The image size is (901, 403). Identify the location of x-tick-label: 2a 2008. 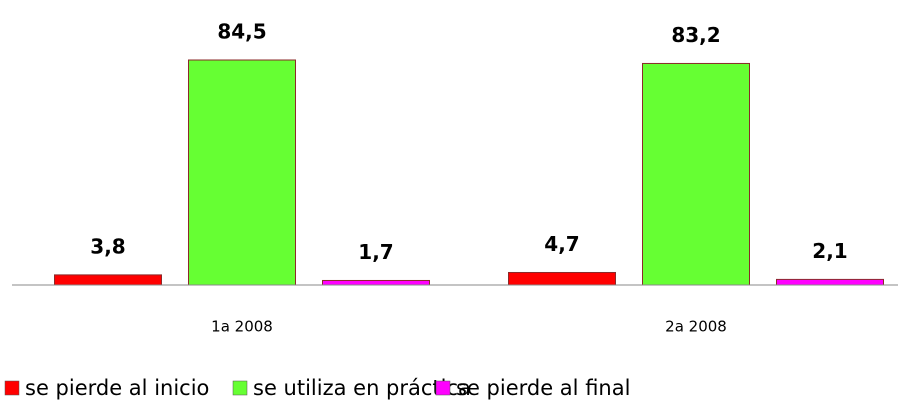
(696, 327).